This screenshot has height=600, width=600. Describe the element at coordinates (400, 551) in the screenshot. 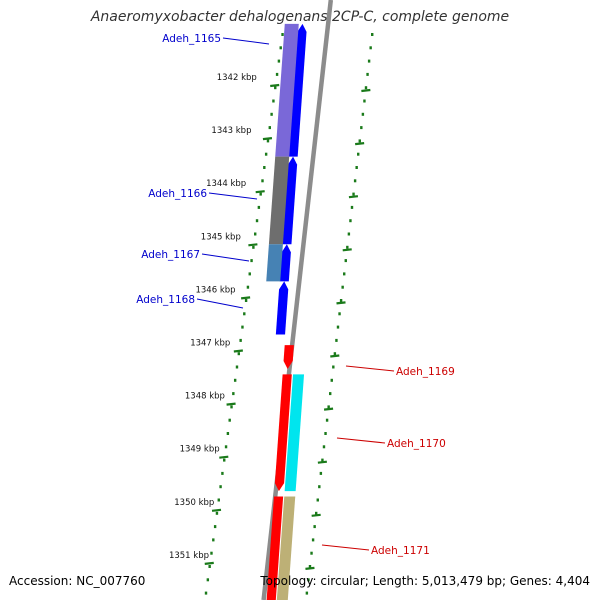

I see `gene-label-Adeh_1171: Adeh_1171` at that location.